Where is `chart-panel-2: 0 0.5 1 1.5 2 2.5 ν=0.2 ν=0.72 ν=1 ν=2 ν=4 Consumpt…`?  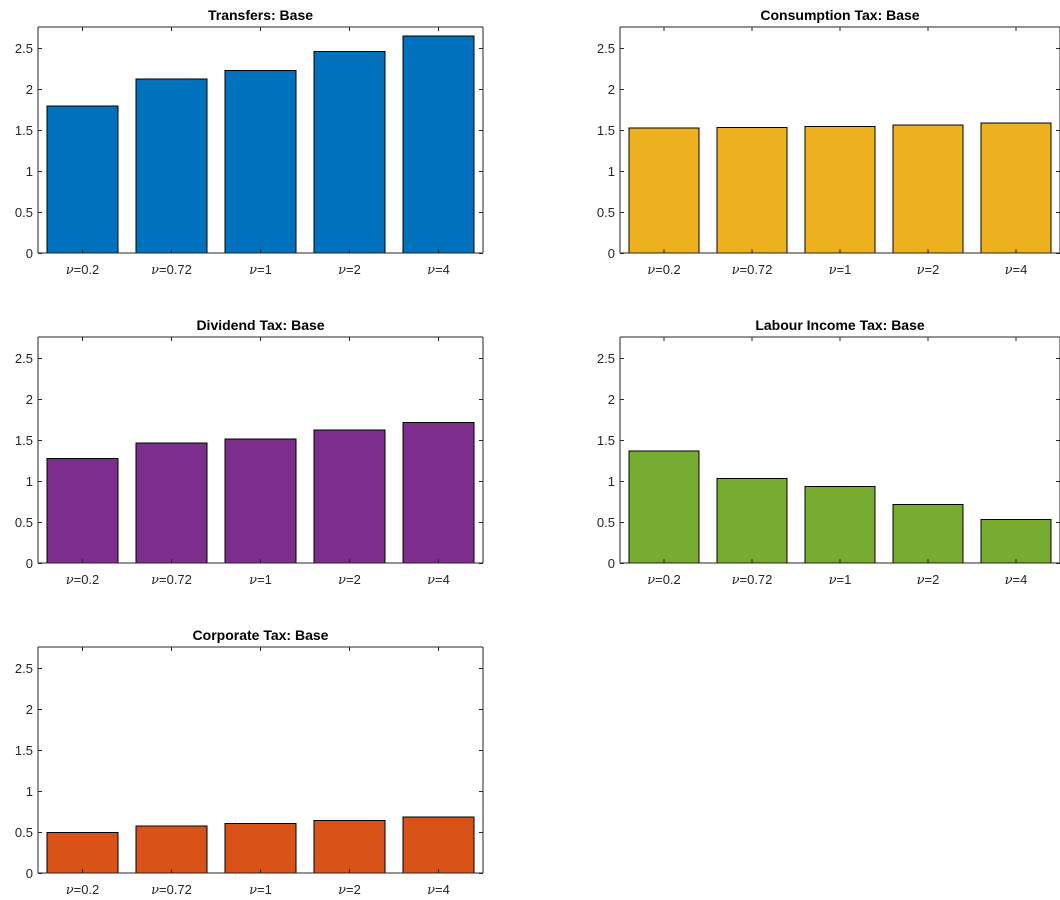
chart-panel-2: 0 0.5 1 1.5 2 2.5 ν=0.2 ν=0.72 ν=1 ν=2 ν=4 Consumpt… is located at coordinates (828, 142).